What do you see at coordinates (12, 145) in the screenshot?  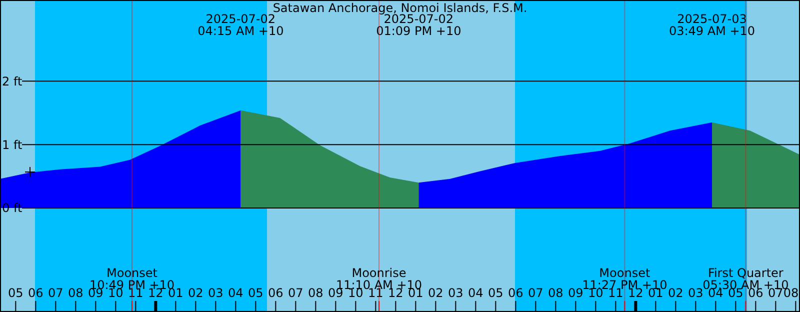 I see `y-tick-label: 1 ft` at bounding box center [12, 145].